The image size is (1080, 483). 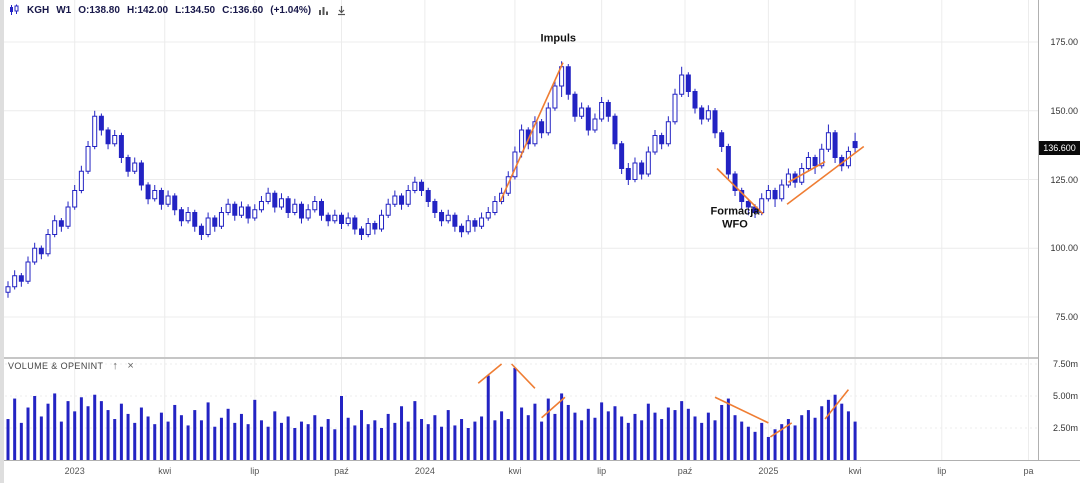 I want to click on volume-tick-label: 5.00m, so click(x=1065, y=396).